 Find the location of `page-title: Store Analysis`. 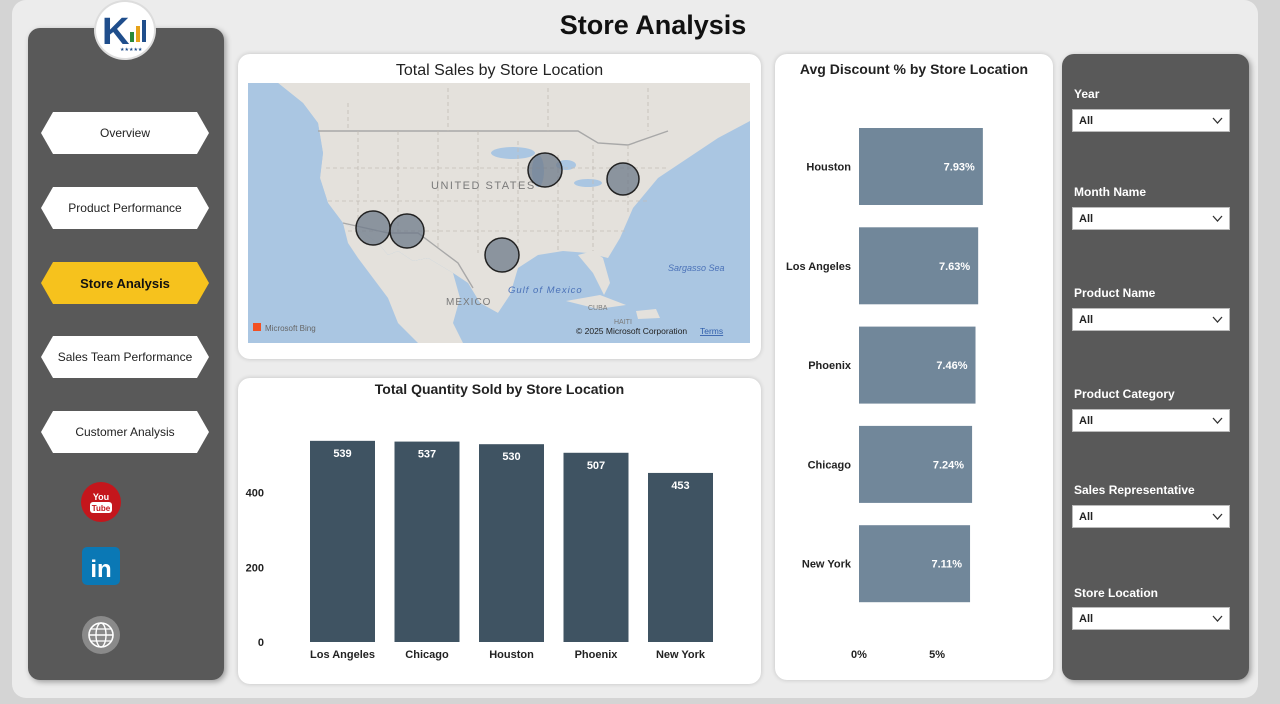

page-title: Store Analysis is located at coordinates (653, 25).